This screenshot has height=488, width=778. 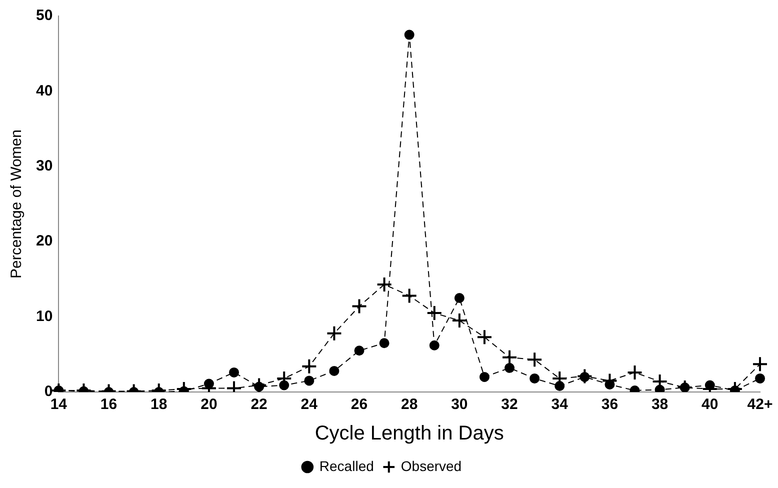 What do you see at coordinates (209, 405) in the screenshot?
I see `x-tick-label: 20` at bounding box center [209, 405].